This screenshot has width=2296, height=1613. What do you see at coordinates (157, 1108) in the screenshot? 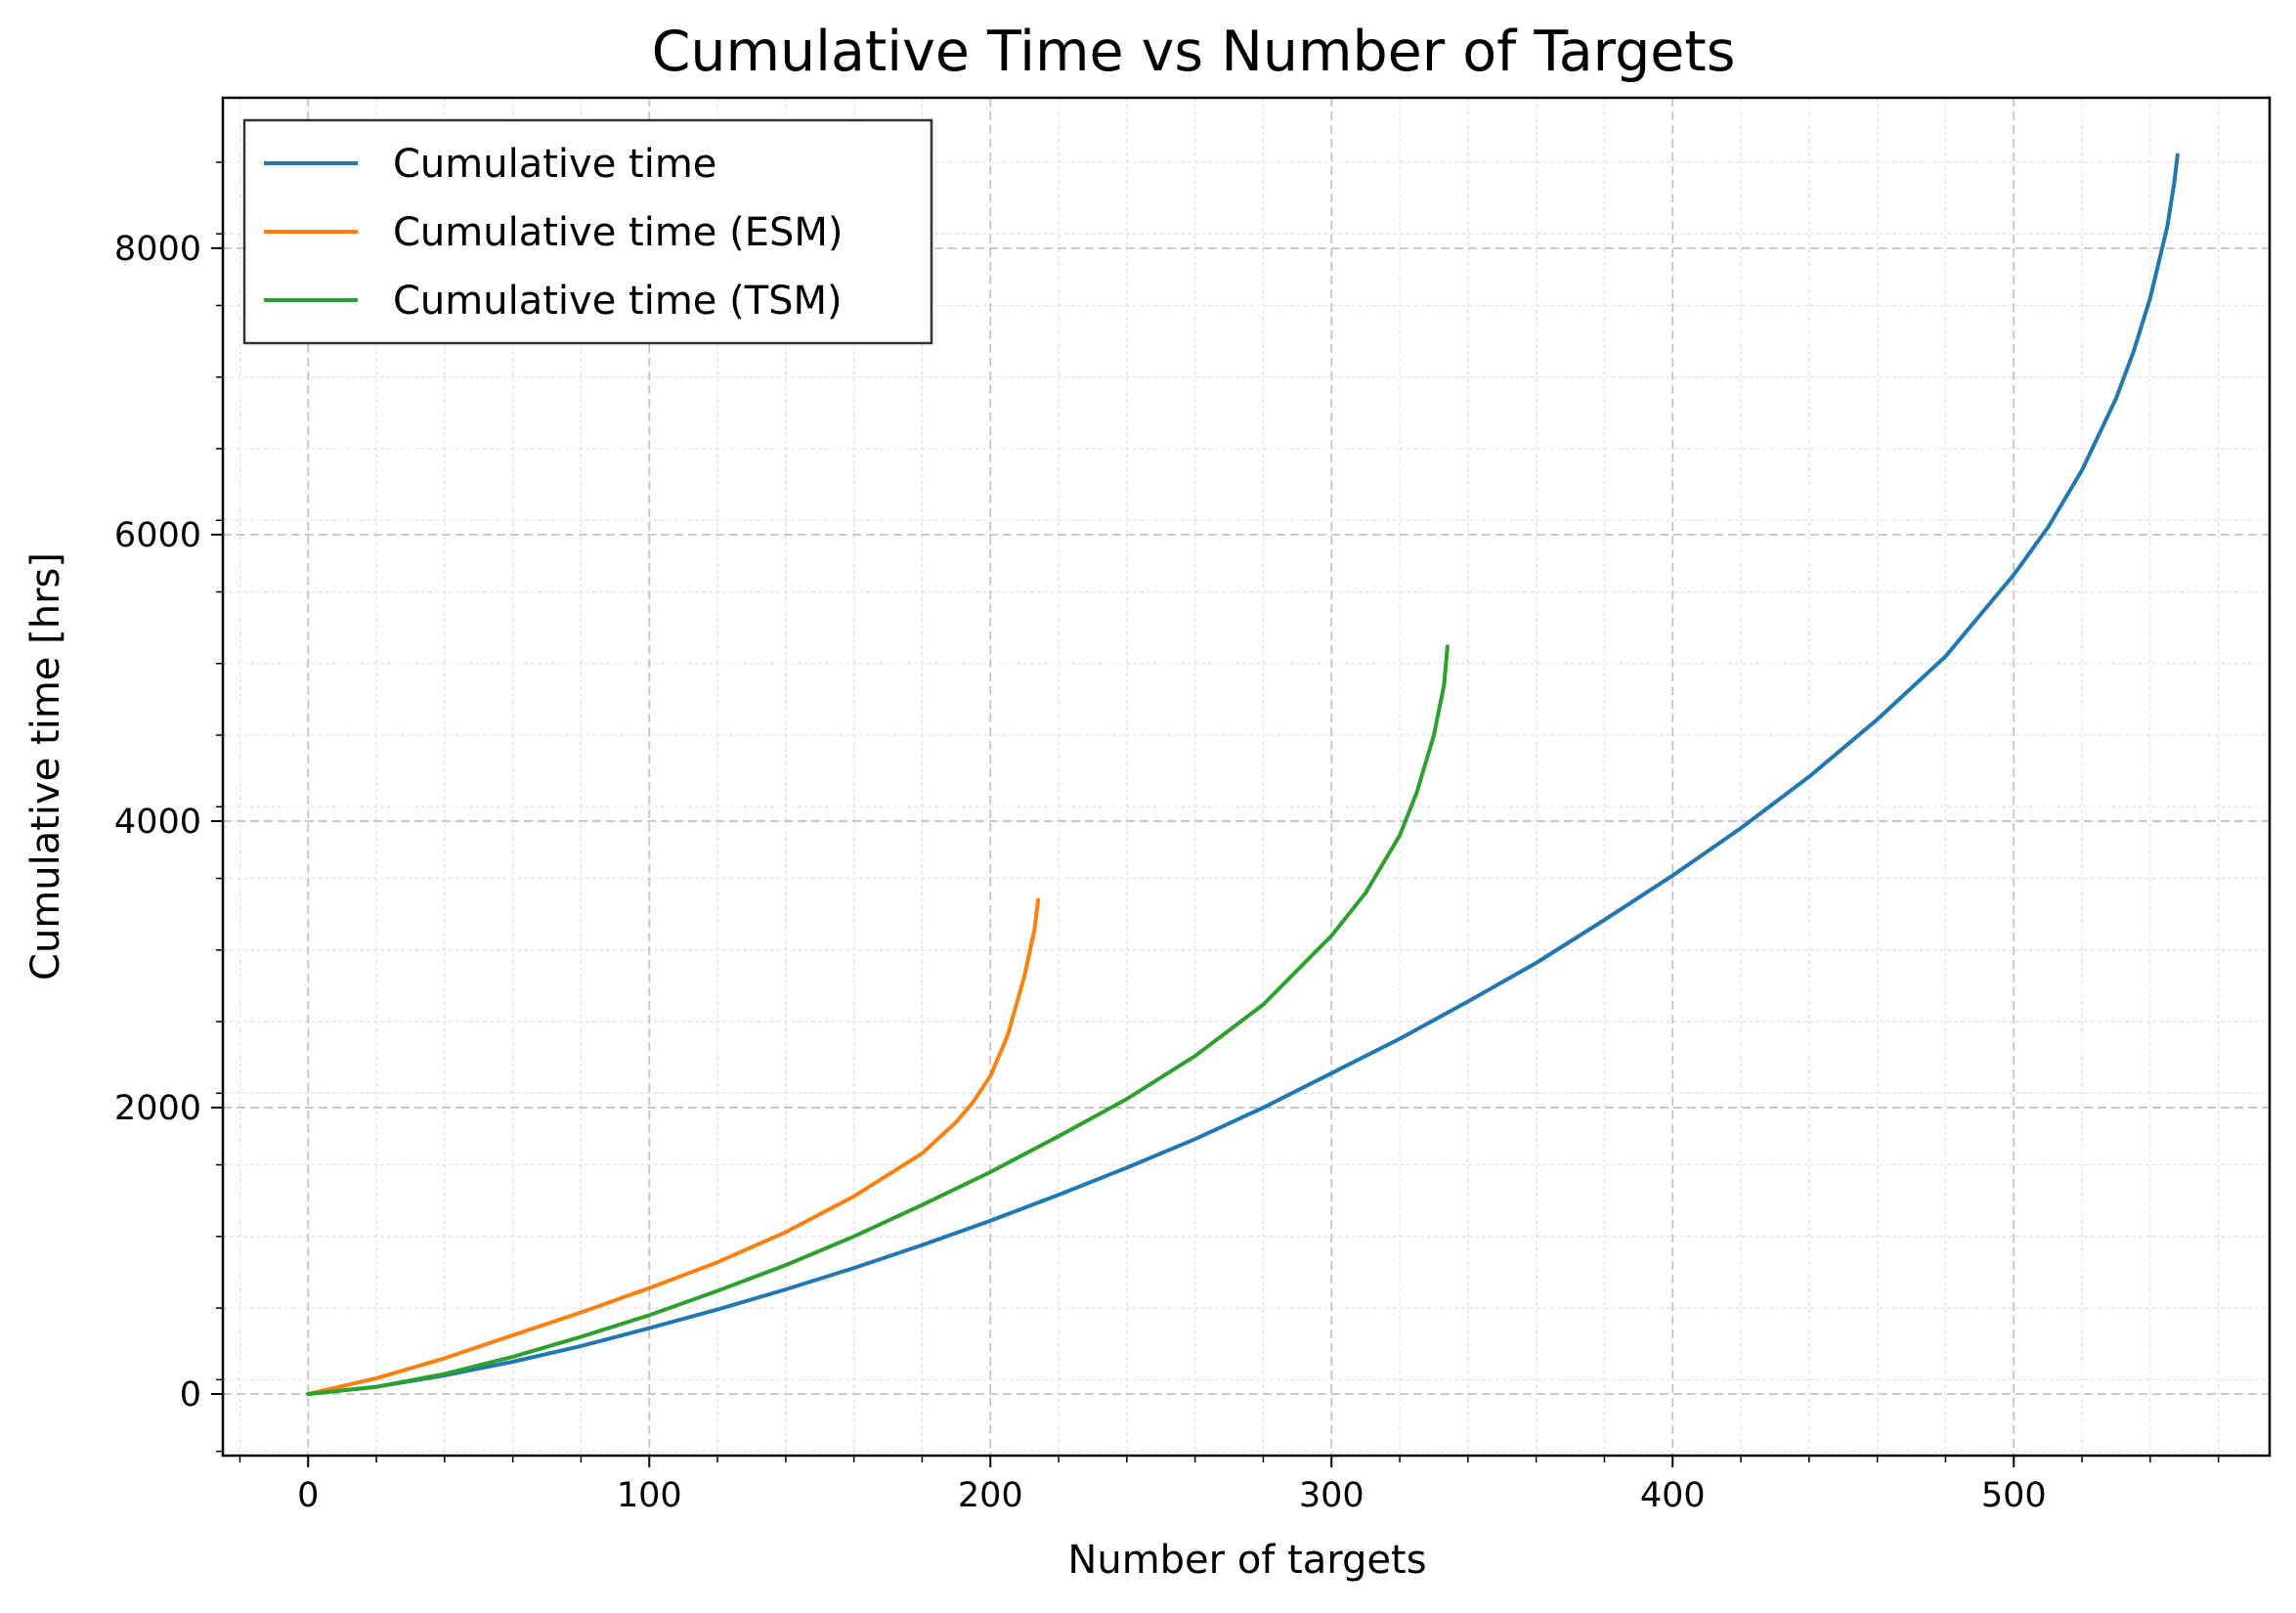
I see `y-tick-label: 2000` at bounding box center [157, 1108].